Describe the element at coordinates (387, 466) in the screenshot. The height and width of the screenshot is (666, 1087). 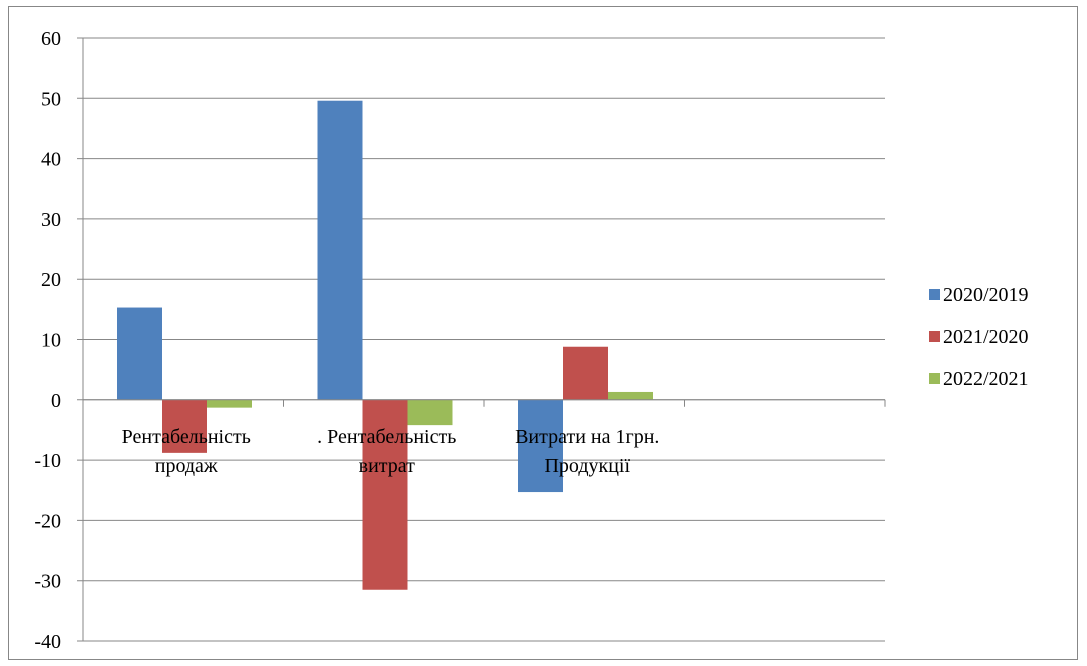
I see `category-label: витрат` at that location.